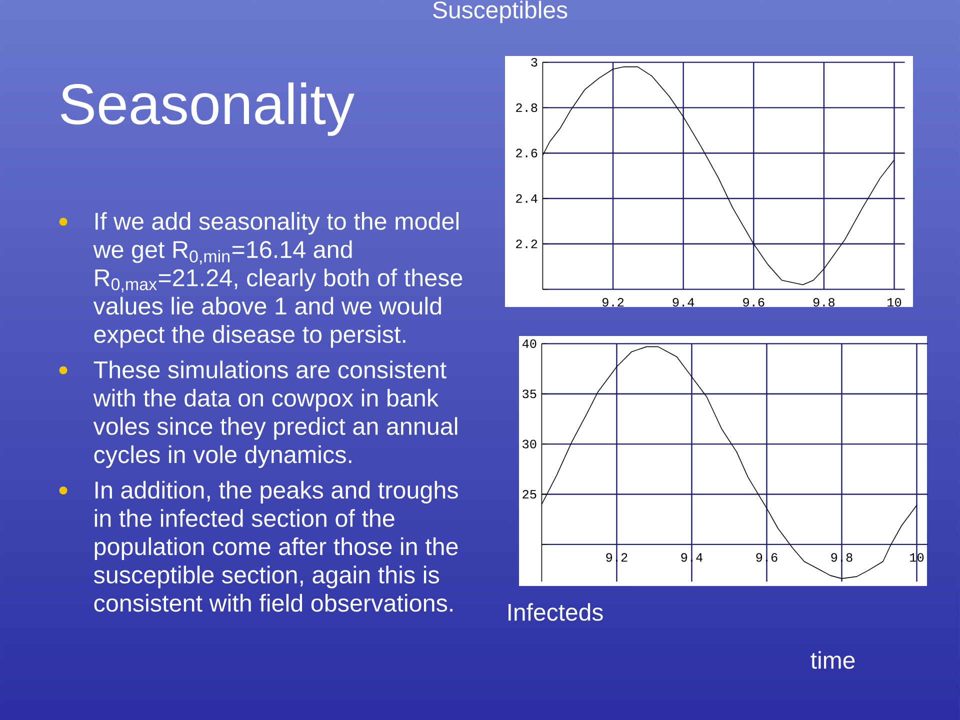 This screenshot has width=960, height=720. I want to click on text: If we add seasonality to the model we get R$_{0,min}$=16.14 and R$_{0,max}$=21.24, clearly both of these values lie above 1 and we would expect the disease to persist., so click(277, 280).